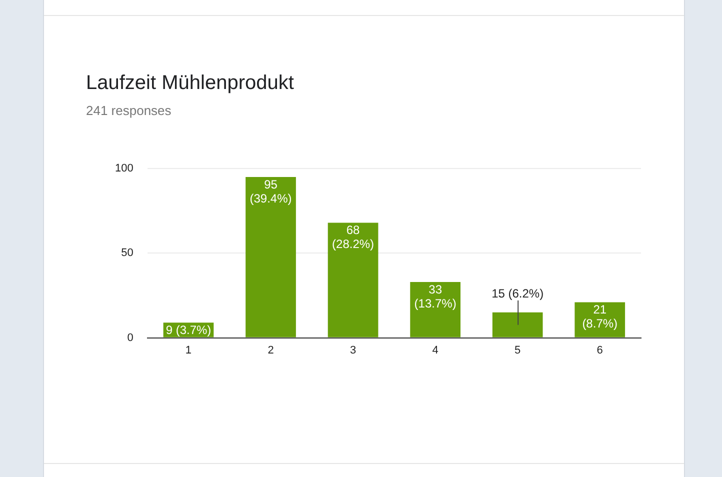  Describe the element at coordinates (435, 296) in the screenshot. I see `data-label: 33 (13.7%)` at that location.